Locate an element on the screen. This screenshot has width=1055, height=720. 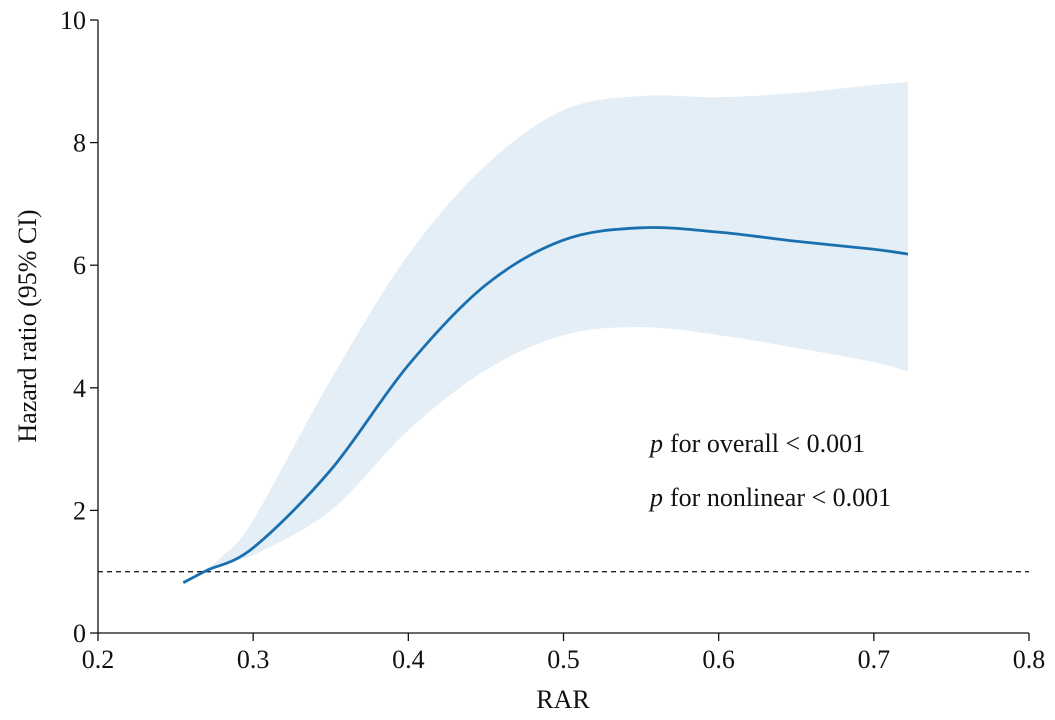
x-tick-label: 0.3 is located at coordinates (253, 659).